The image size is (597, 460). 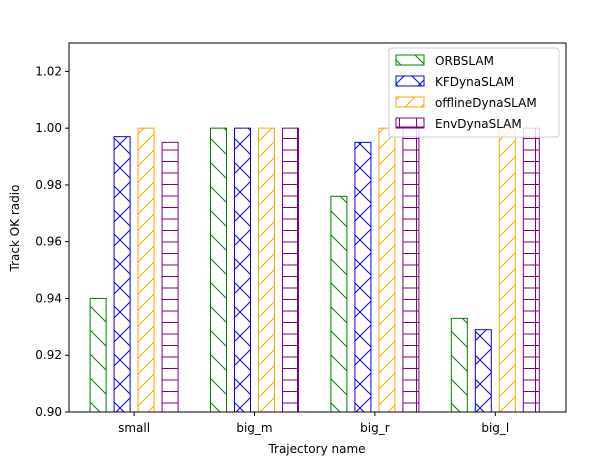 I want to click on y-axis-label: Track OK radio, so click(x=15, y=229).